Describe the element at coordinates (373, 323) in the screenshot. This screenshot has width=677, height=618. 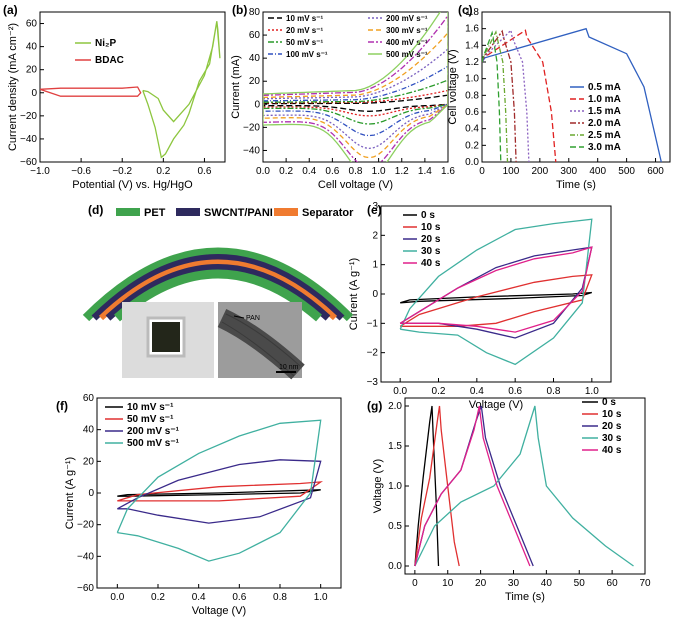
I see `y-tick-label-e: −1` at that location.